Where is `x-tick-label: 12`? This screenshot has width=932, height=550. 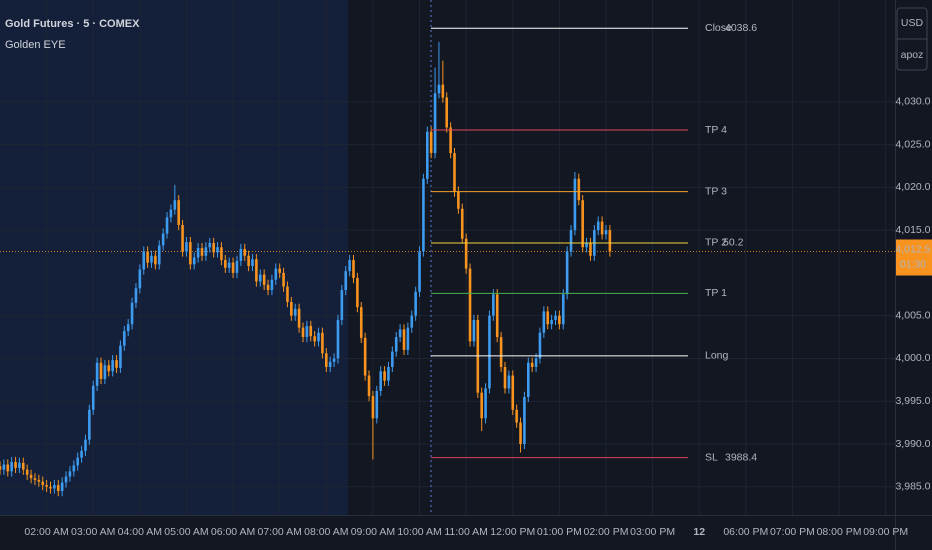
x-tick-label: 12 is located at coordinates (699, 532).